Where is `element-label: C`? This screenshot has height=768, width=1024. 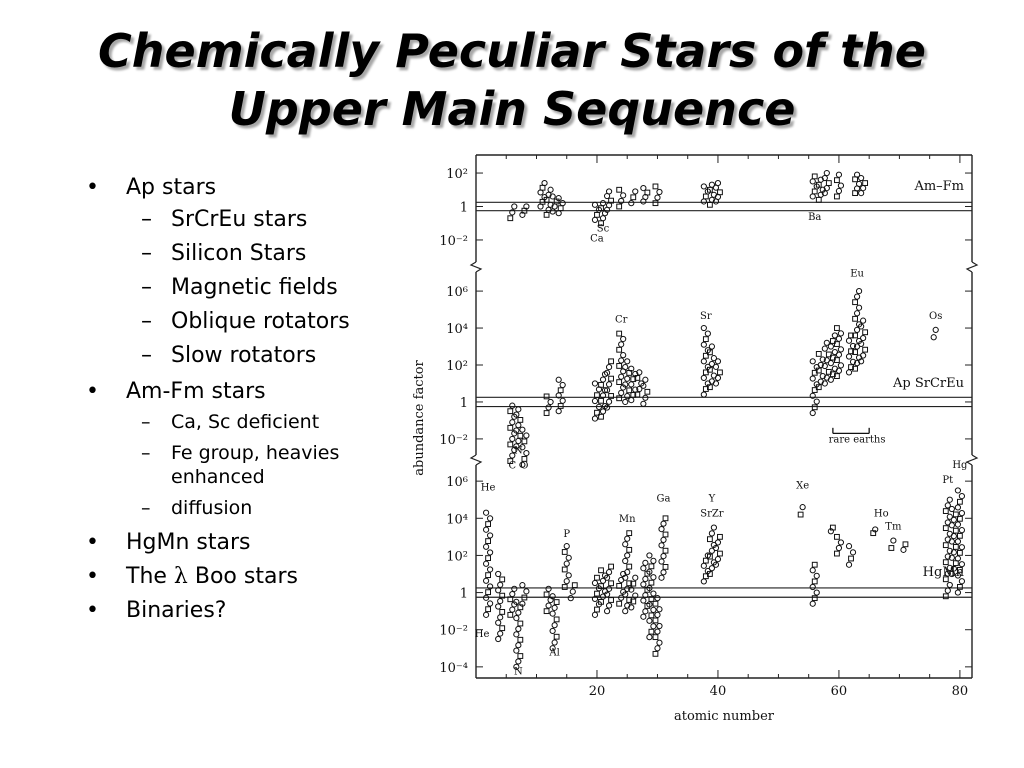
element-label: C is located at coordinates (512, 465).